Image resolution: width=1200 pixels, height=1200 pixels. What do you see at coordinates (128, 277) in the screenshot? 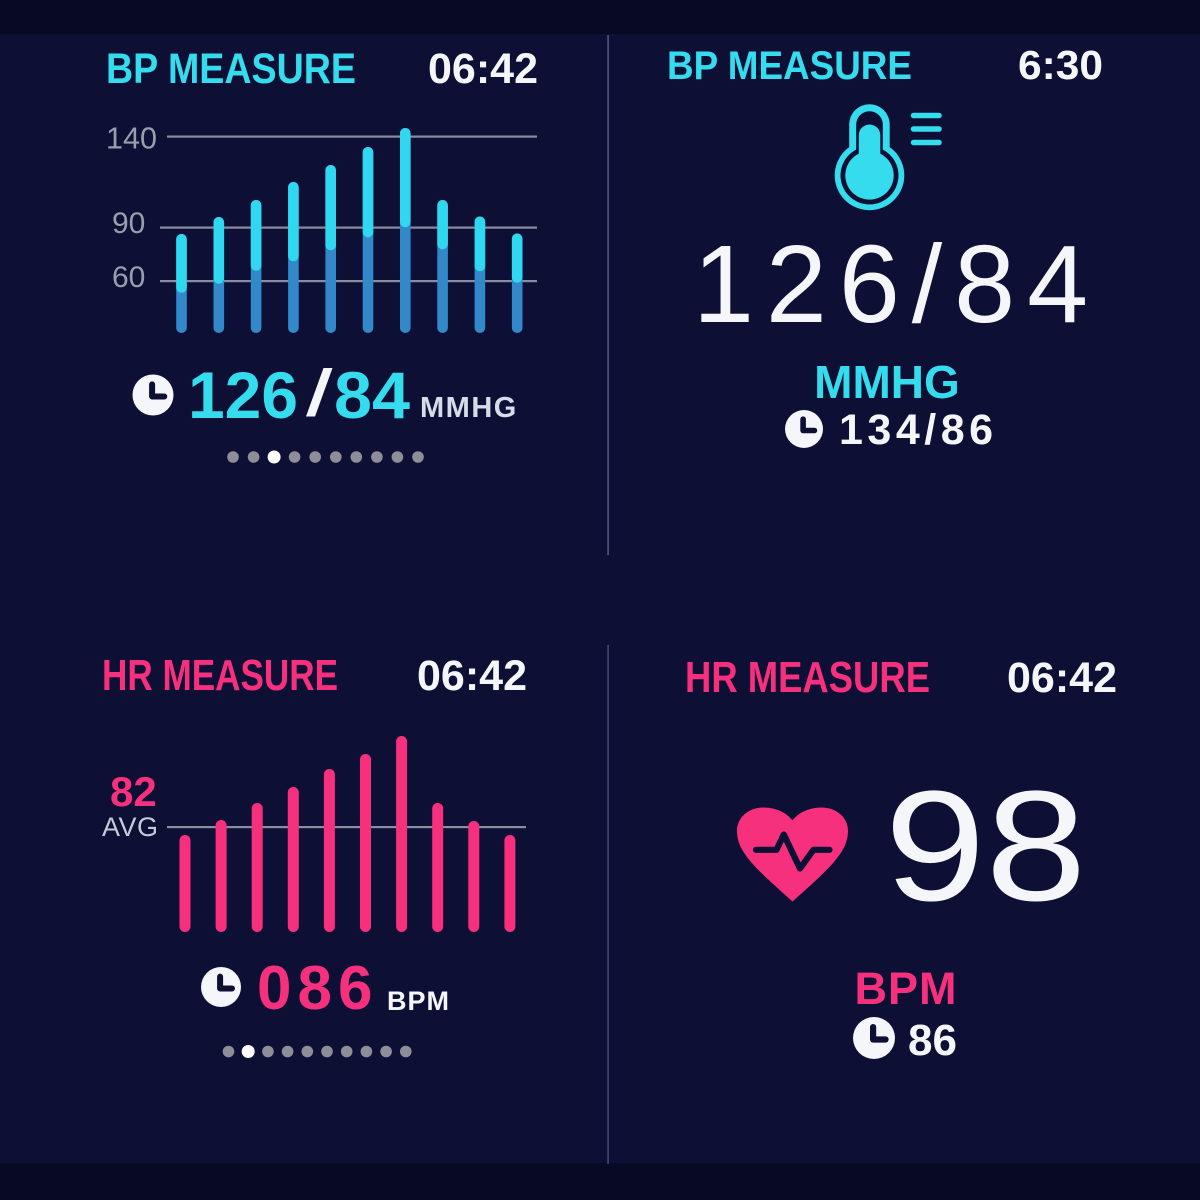
I see `svg-text: 60` at bounding box center [128, 277].